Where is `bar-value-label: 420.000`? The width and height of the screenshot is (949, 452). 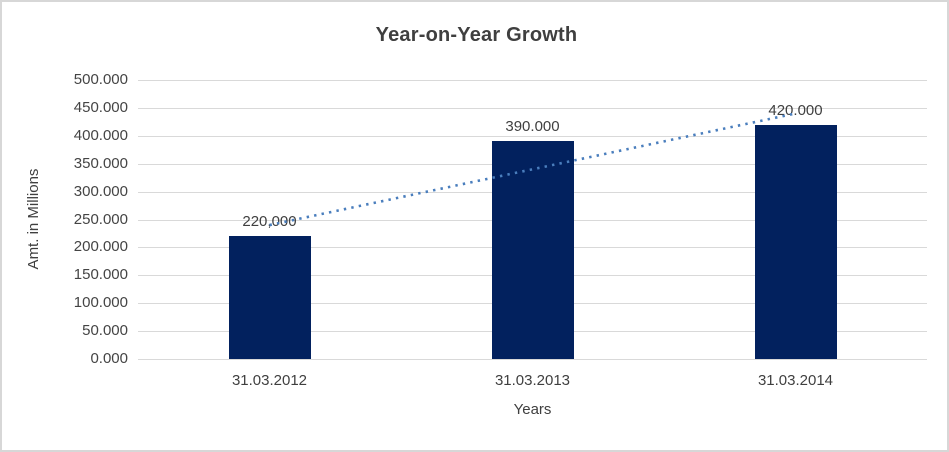 bar-value-label: 420.000 is located at coordinates (795, 110).